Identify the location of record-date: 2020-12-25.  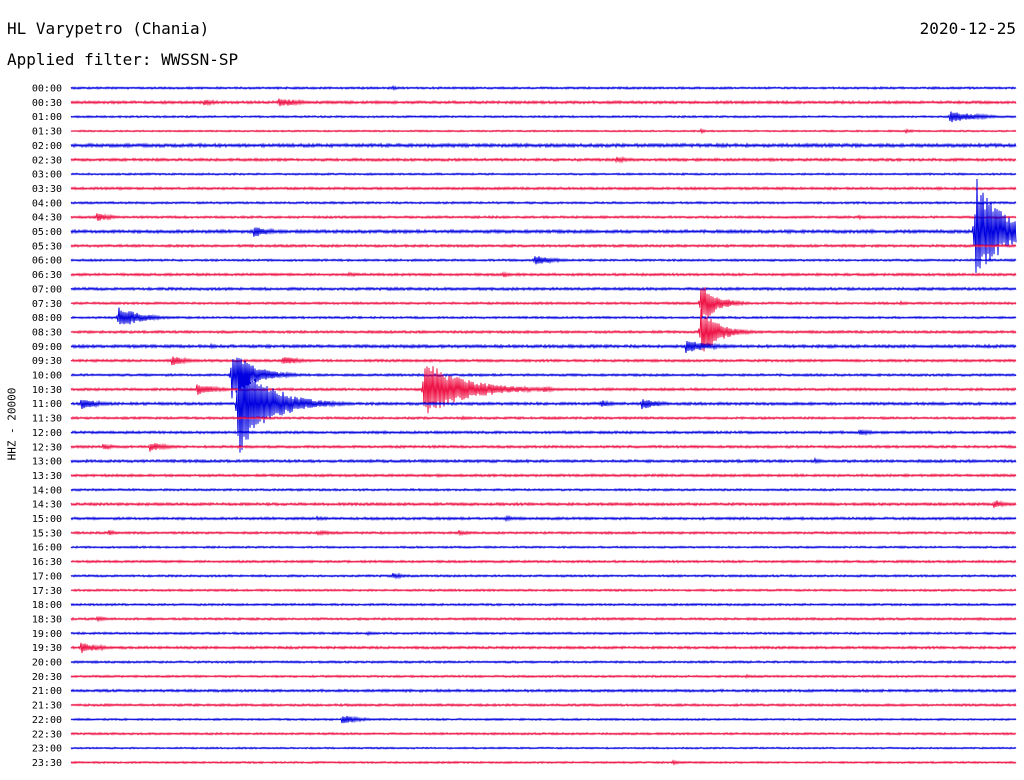
(967, 28).